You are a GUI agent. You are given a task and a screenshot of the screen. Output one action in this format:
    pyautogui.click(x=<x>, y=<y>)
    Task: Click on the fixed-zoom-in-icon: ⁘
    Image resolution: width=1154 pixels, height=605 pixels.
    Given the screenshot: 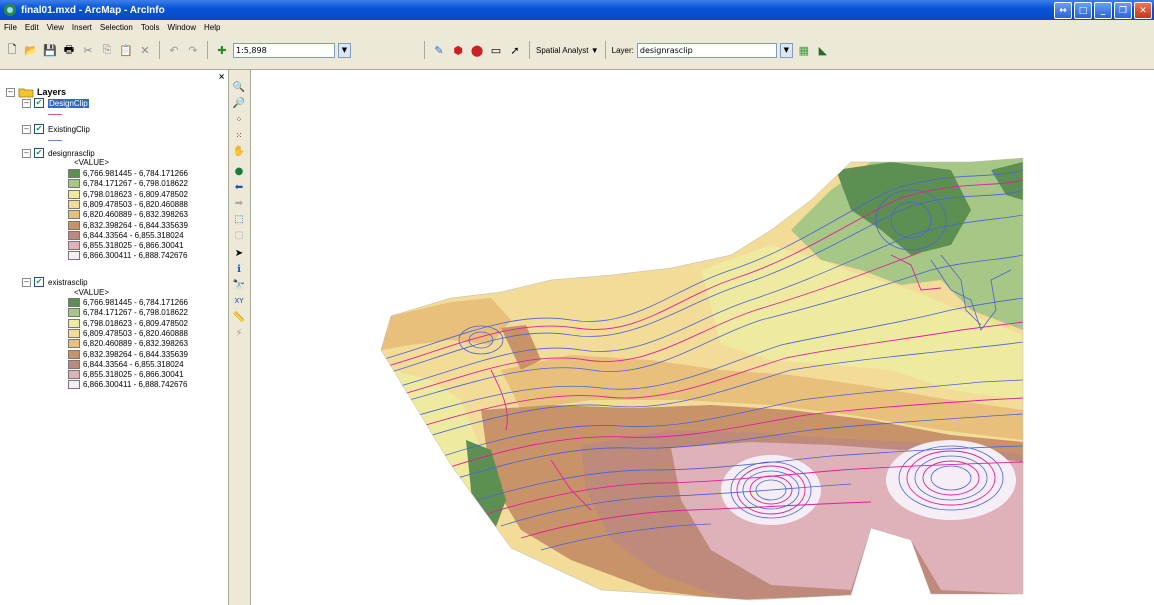 What is the action you would take?
    pyautogui.click(x=239, y=119)
    